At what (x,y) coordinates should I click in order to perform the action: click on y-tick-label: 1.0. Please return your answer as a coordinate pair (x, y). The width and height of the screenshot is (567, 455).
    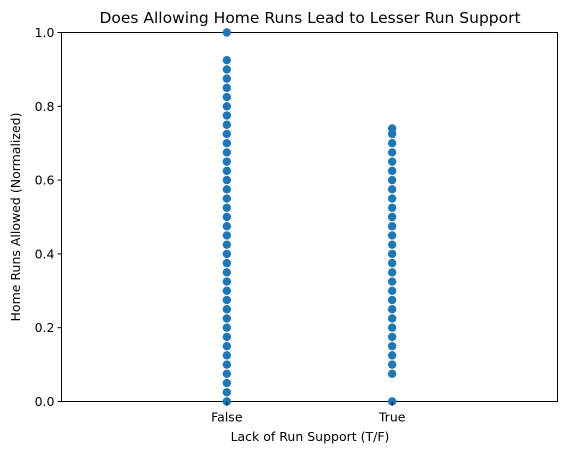
    Looking at the image, I should click on (45, 32).